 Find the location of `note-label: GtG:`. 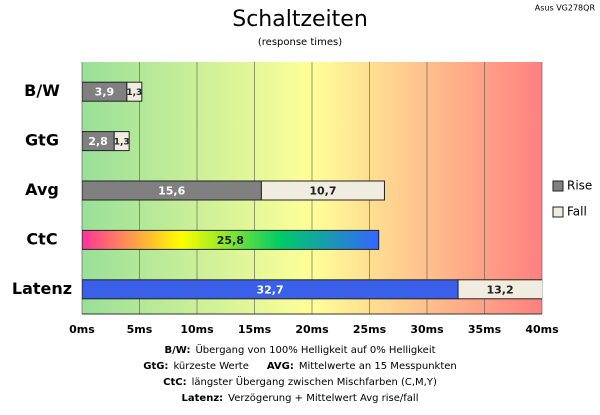

note-label: GtG: is located at coordinates (155, 366).